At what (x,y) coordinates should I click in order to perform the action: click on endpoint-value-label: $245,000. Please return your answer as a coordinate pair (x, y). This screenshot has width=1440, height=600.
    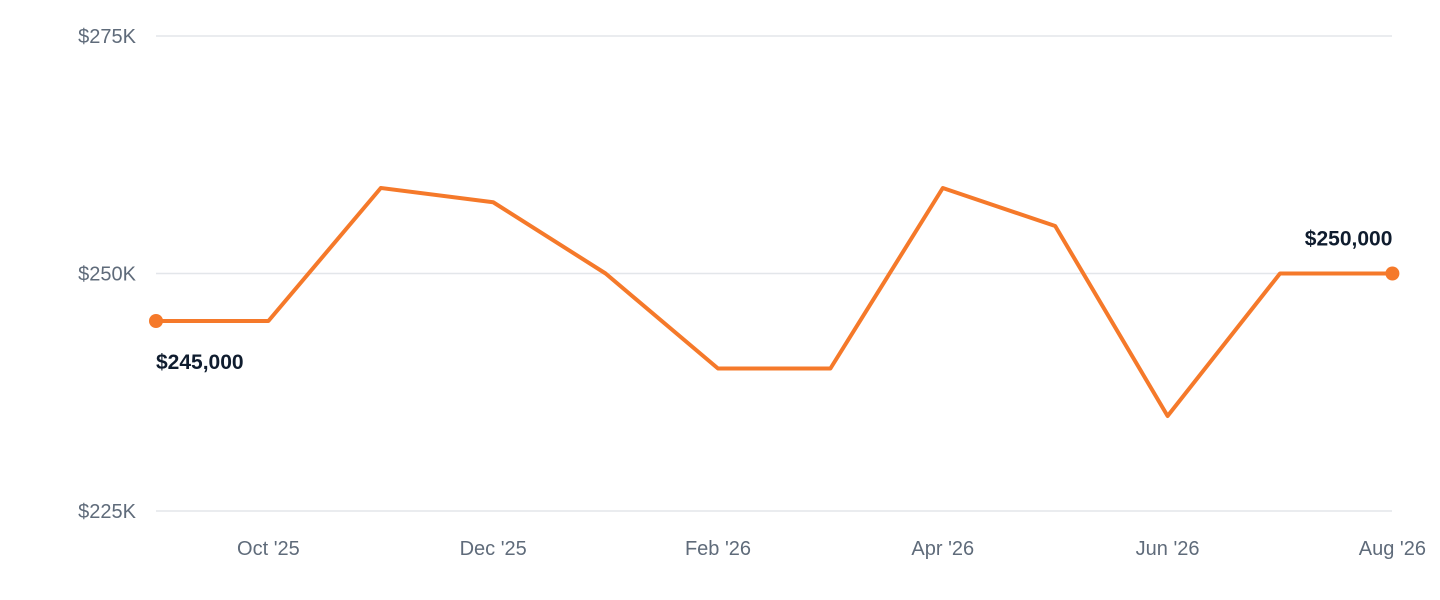
    Looking at the image, I should click on (200, 362).